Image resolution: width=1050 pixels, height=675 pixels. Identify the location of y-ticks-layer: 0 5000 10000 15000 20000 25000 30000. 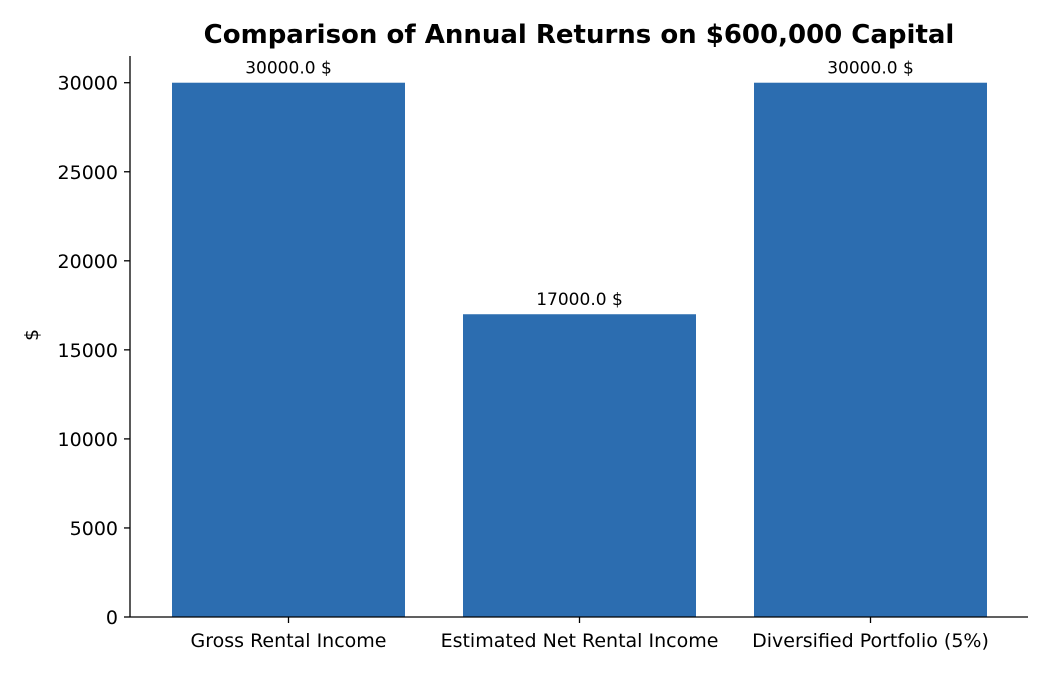
(94, 351).